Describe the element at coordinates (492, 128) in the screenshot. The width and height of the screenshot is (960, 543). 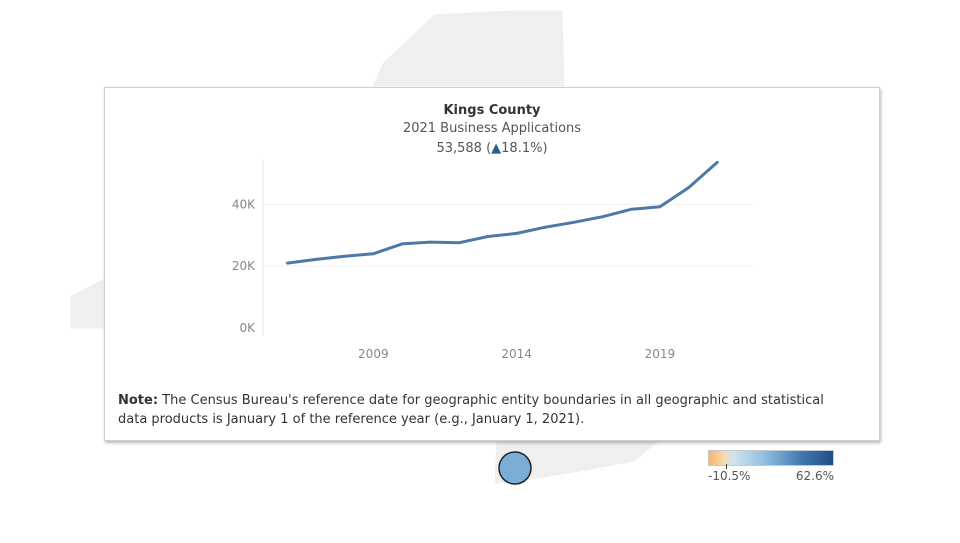
I see `tooltip-subtitle: 2021 Business Applications` at that location.